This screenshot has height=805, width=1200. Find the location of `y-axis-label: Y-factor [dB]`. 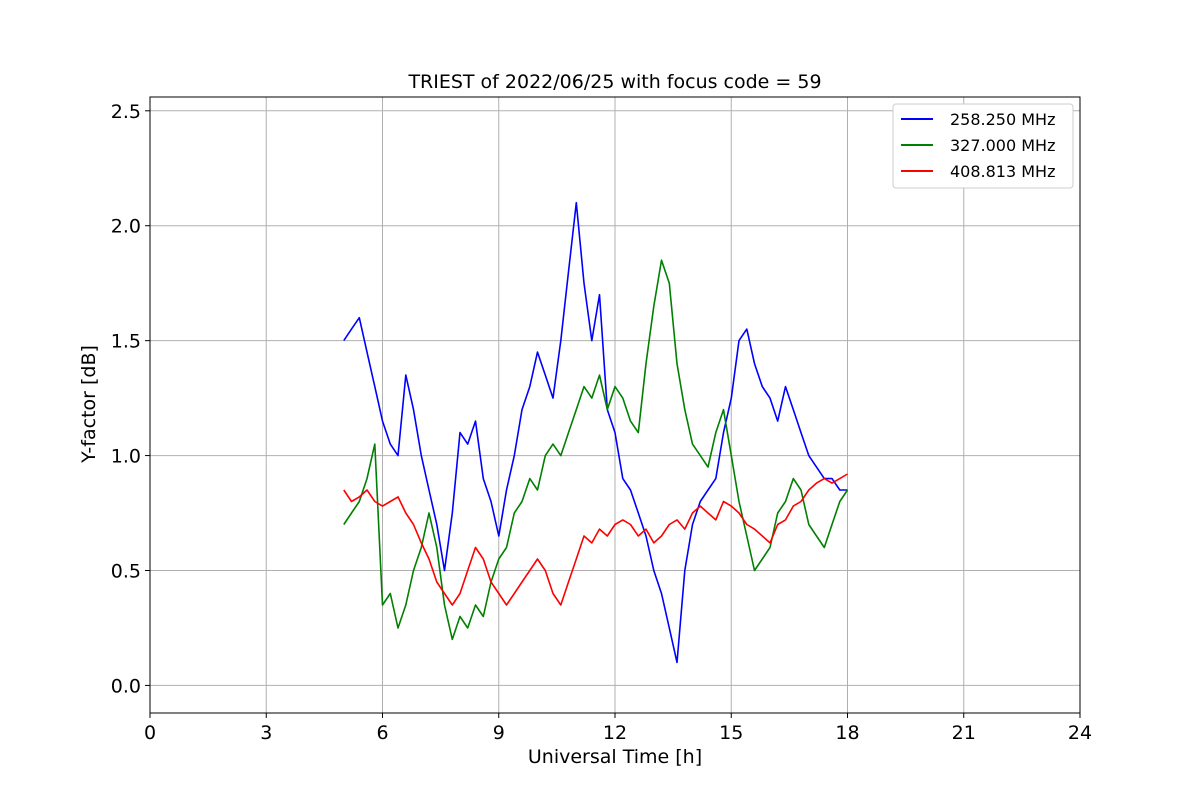

y-axis-label: Y-factor [dB] is located at coordinates (89, 404).